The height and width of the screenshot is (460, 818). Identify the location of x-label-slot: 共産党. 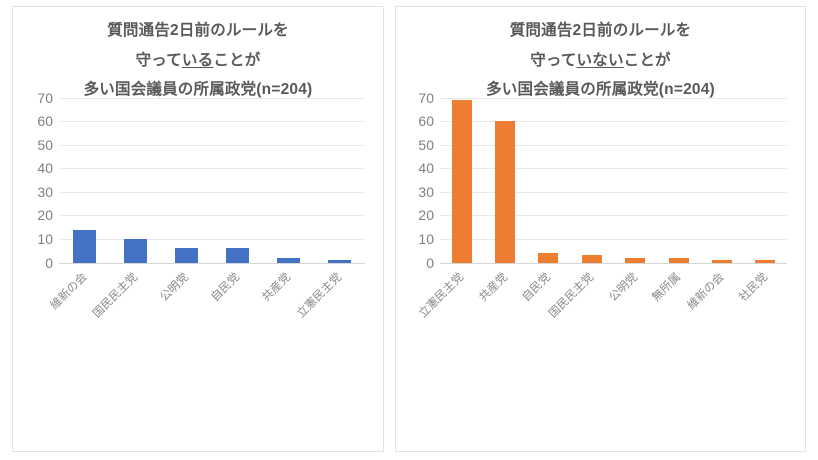
(501, 311).